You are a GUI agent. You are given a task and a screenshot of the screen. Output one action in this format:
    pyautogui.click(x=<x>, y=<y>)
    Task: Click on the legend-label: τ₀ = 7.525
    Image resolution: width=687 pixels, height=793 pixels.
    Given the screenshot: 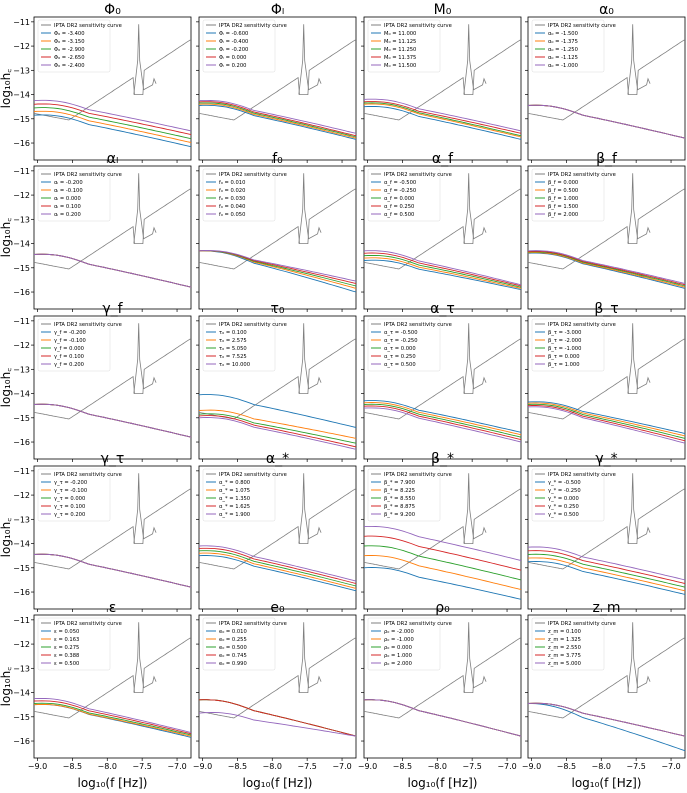 What is the action you would take?
    pyautogui.click(x=233, y=357)
    